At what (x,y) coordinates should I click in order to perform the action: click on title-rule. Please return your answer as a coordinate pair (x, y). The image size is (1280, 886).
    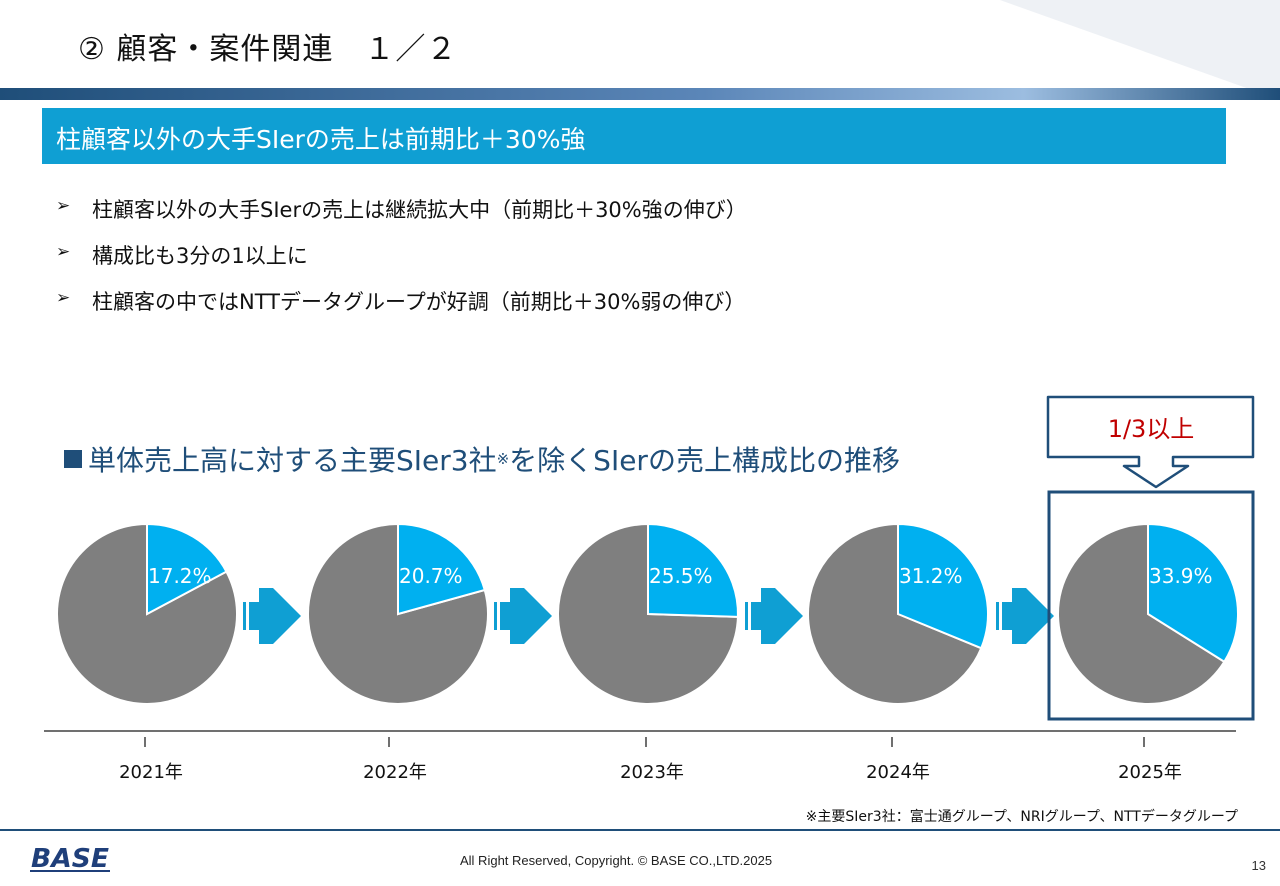
    Looking at the image, I should click on (640, 94).